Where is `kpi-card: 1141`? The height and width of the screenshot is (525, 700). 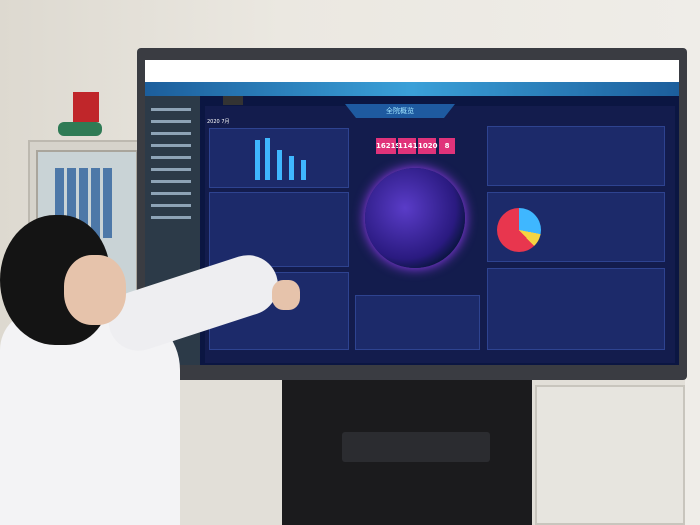 kpi-card: 1141 is located at coordinates (407, 146).